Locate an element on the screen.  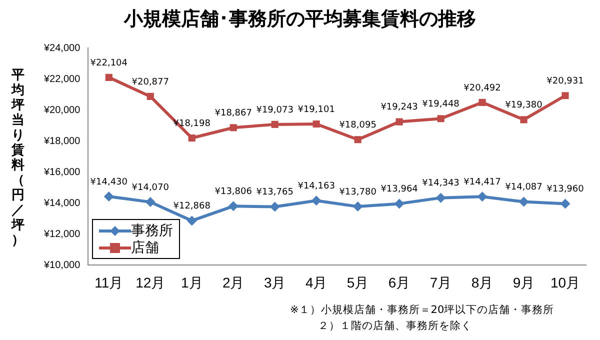
data-label: ¥14,070 is located at coordinates (151, 187).